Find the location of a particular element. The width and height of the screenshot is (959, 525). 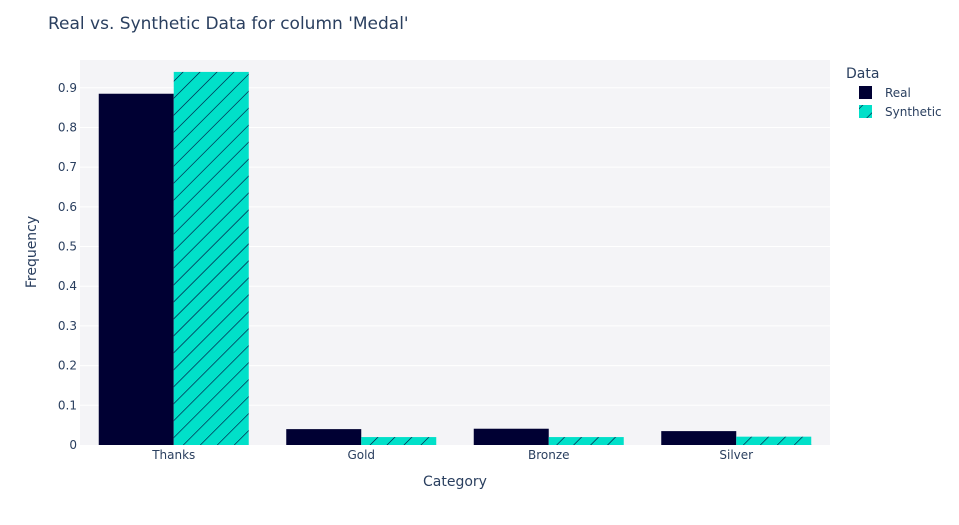

legend-items: Real Synthetic is located at coordinates (900, 102).